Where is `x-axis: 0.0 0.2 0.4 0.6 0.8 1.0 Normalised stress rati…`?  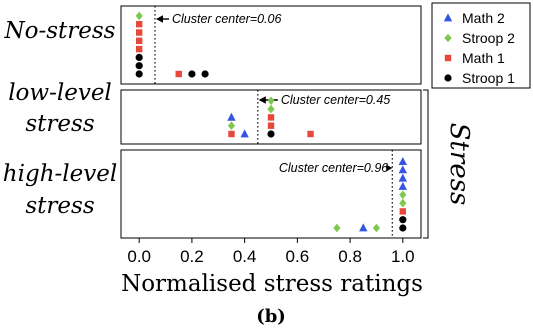
x-axis: 0.0 0.2 0.4 0.6 0.8 1.0 Normalised stress rati… is located at coordinates (272, 267).